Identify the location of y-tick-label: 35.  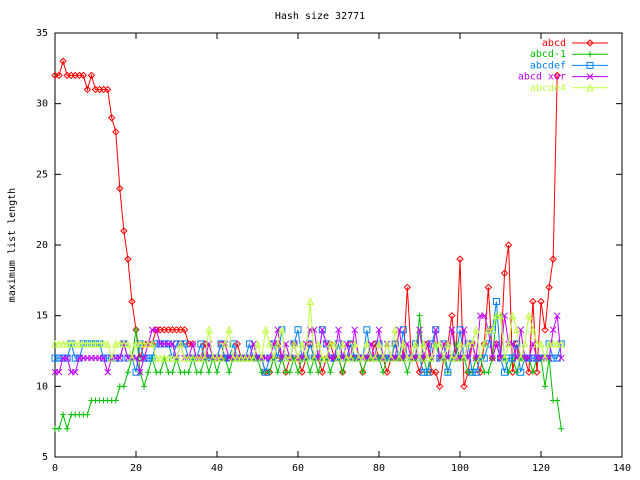
(42, 33).